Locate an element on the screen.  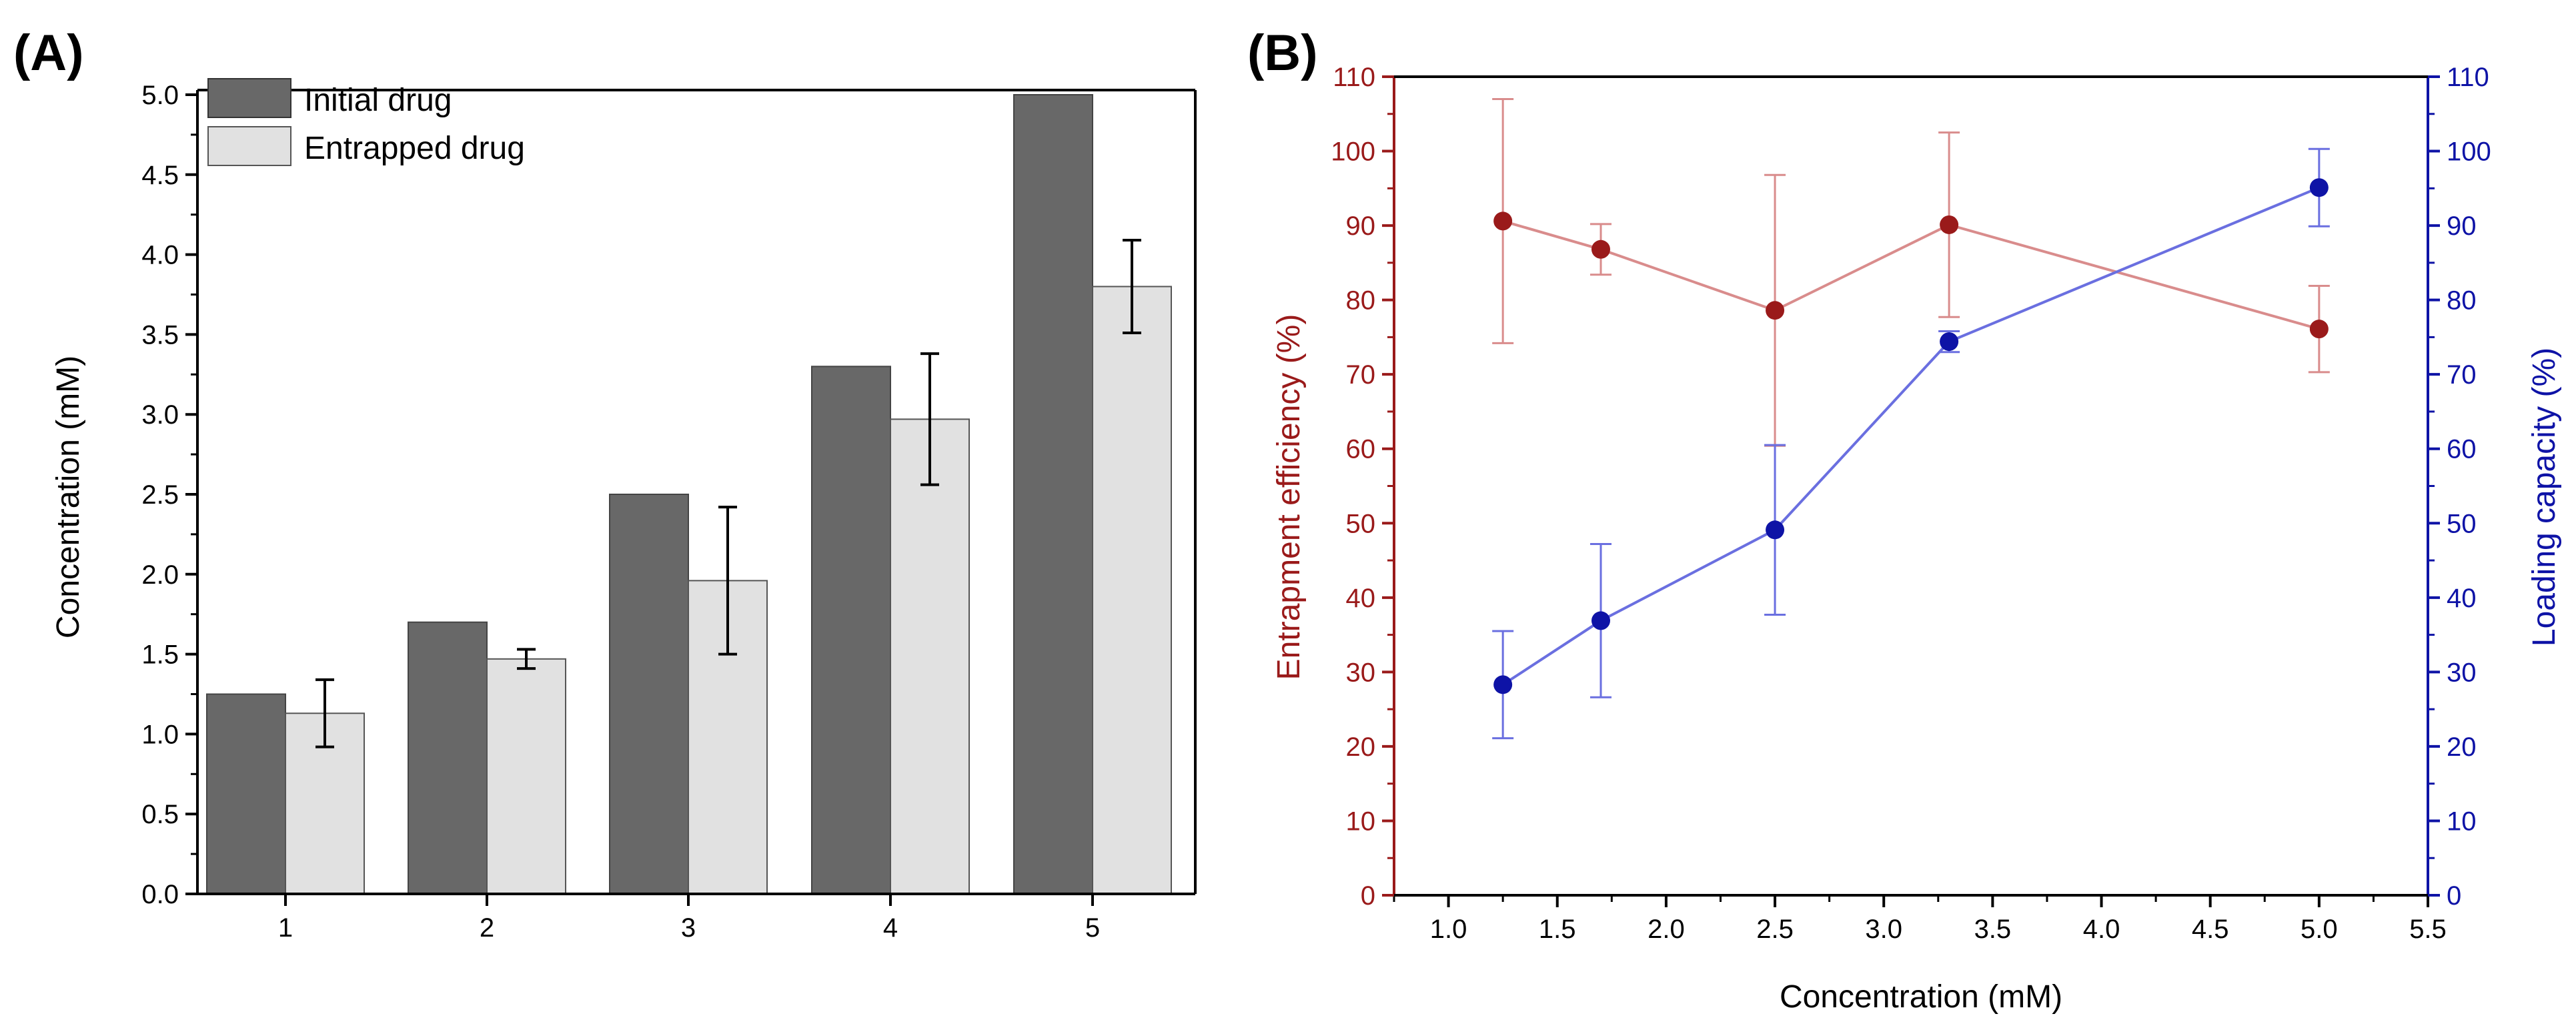
legend-label-initial: Initial drug is located at coordinates (378, 100).